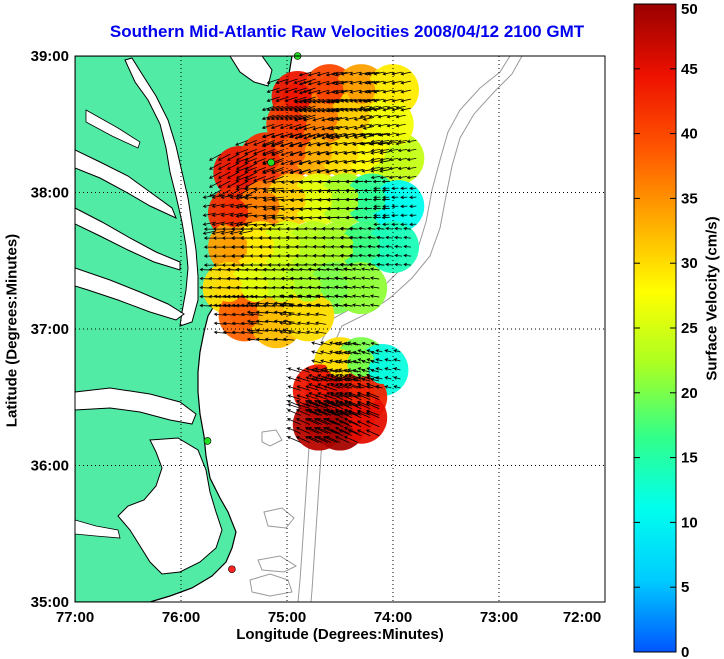  Describe the element at coordinates (113, 129) in the screenshot. I see `tidal-creek` at that location.